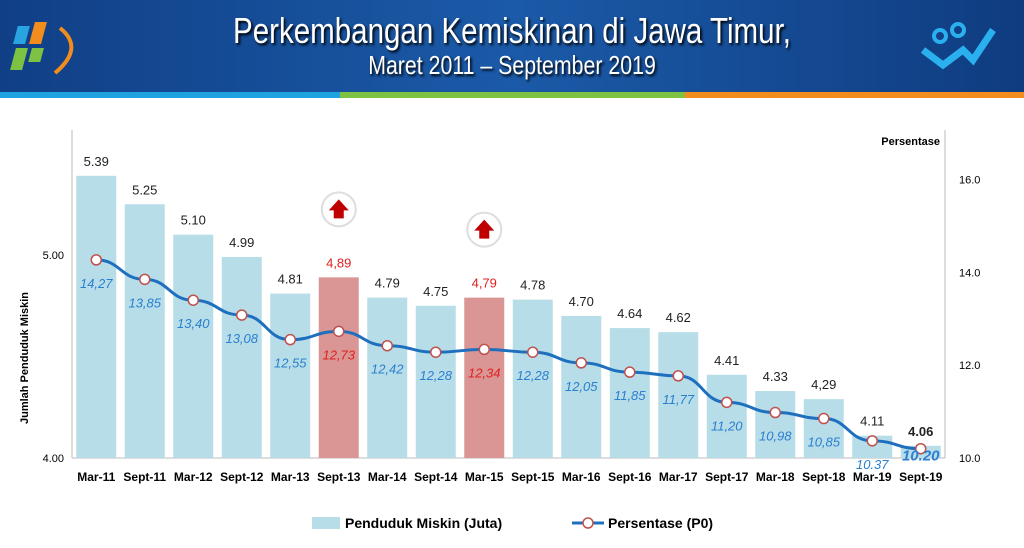 The width and height of the screenshot is (1024, 548). What do you see at coordinates (241, 338) in the screenshot?
I see `line-label: 13,08` at bounding box center [241, 338].